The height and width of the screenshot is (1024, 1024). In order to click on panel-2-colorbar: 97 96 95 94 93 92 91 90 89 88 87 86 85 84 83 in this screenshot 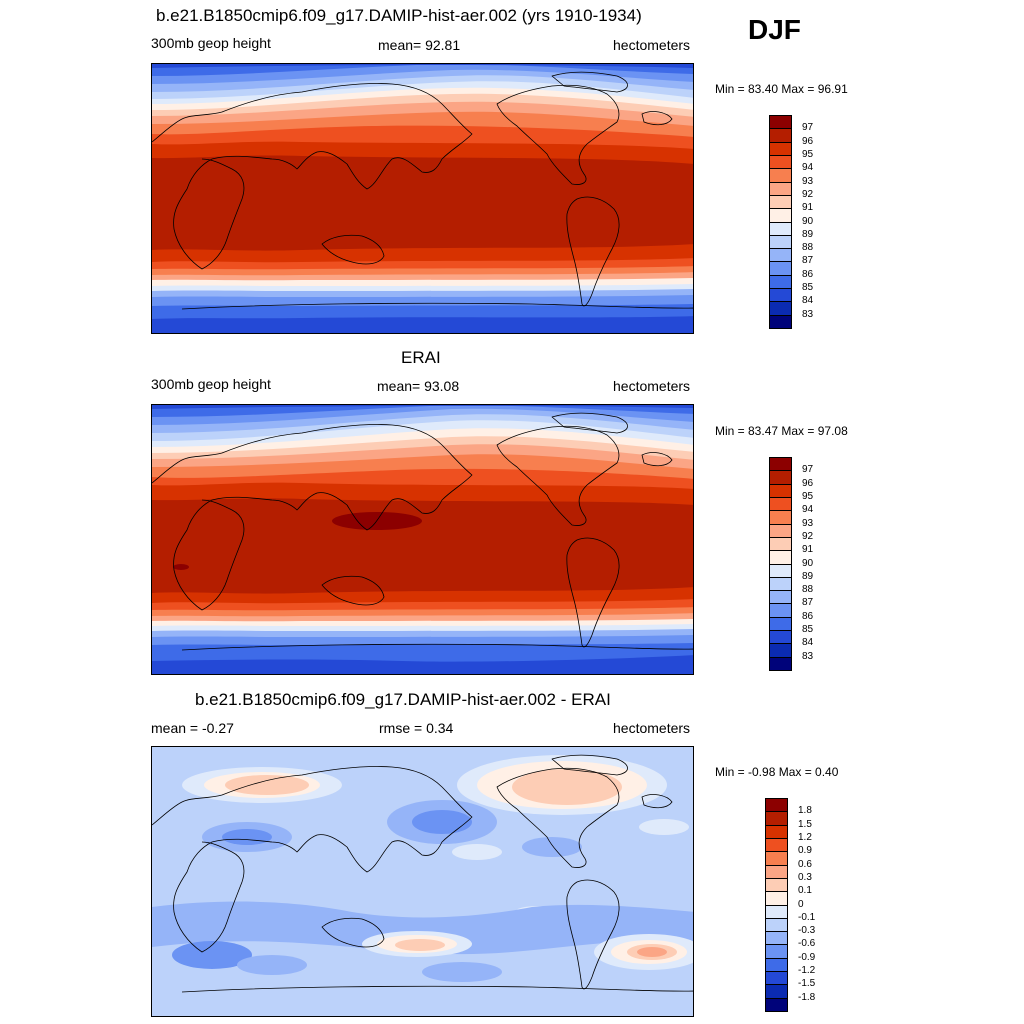, I will do `click(791, 564)`.